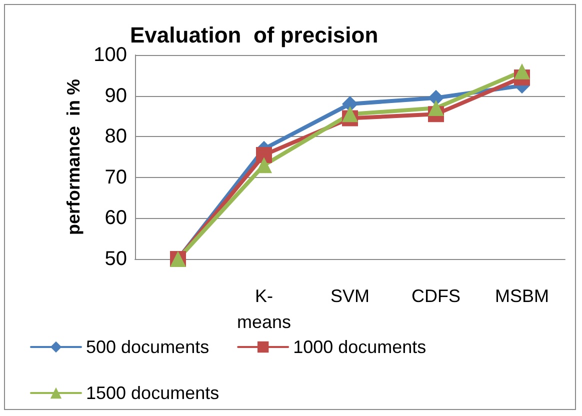 The image size is (582, 416). Describe the element at coordinates (74, 157) in the screenshot. I see `y-axis-title: performance in %` at that location.